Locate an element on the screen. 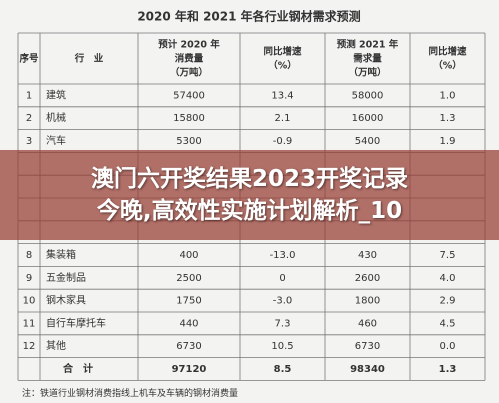  table-cell: 自行车摩托车 is located at coordinates (76, 322).